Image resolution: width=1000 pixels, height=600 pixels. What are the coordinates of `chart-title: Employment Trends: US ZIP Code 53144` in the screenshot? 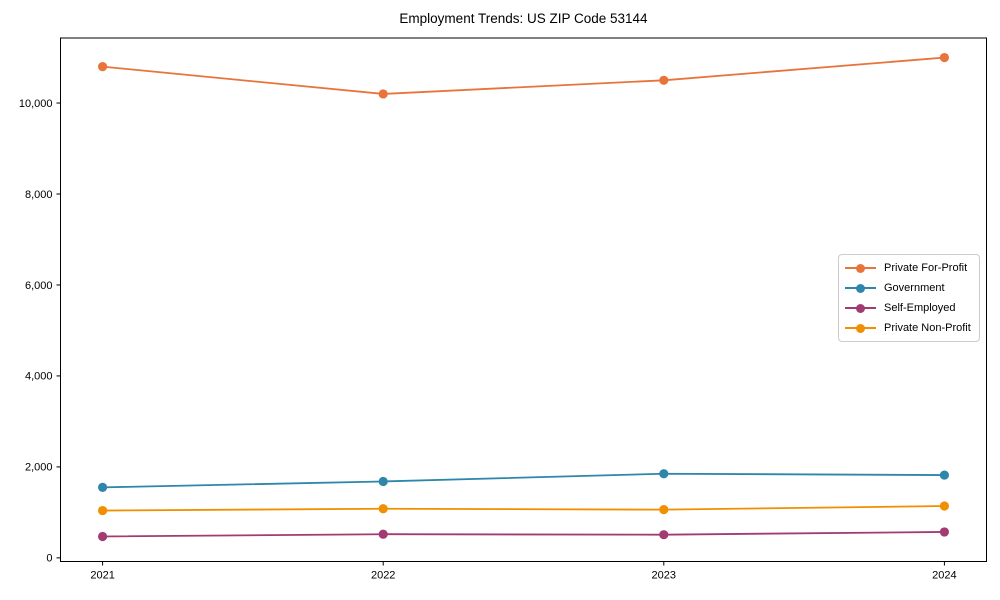 It's located at (523, 18).